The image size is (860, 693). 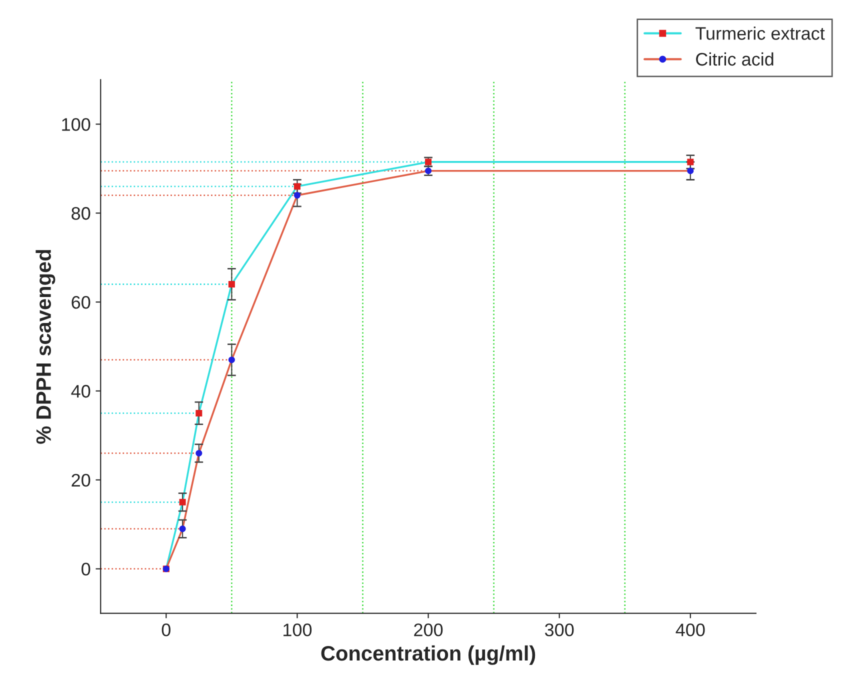 What do you see at coordinates (298, 630) in the screenshot?
I see `x-tick-label: 100` at bounding box center [298, 630].